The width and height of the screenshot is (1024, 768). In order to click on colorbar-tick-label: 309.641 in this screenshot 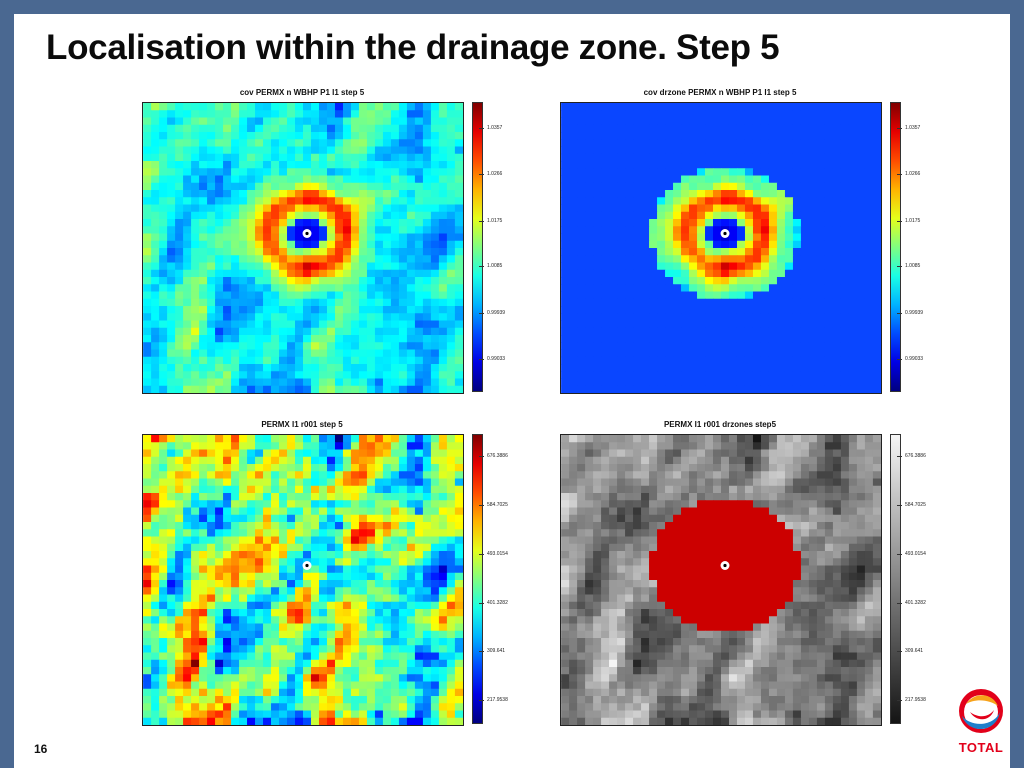, I will do `click(492, 651)`.